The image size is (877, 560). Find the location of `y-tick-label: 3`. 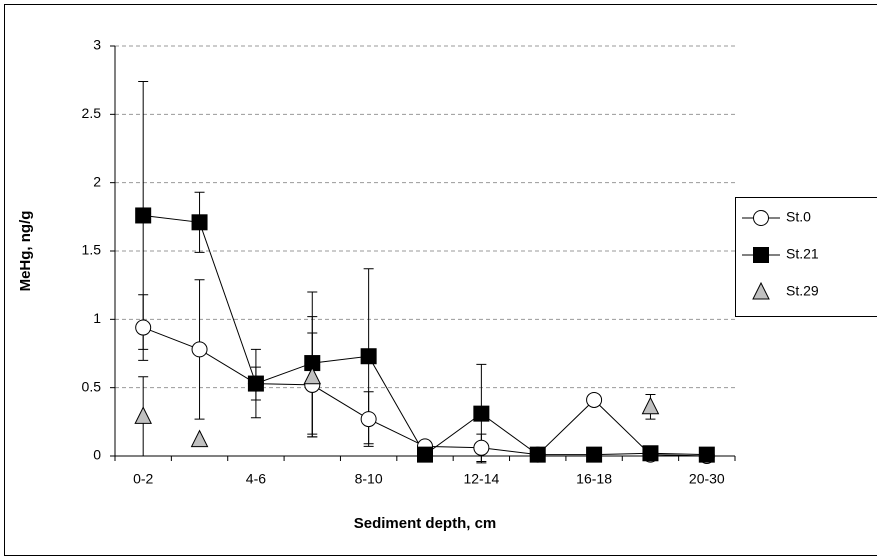

y-tick-label: 3 is located at coordinates (97, 45).